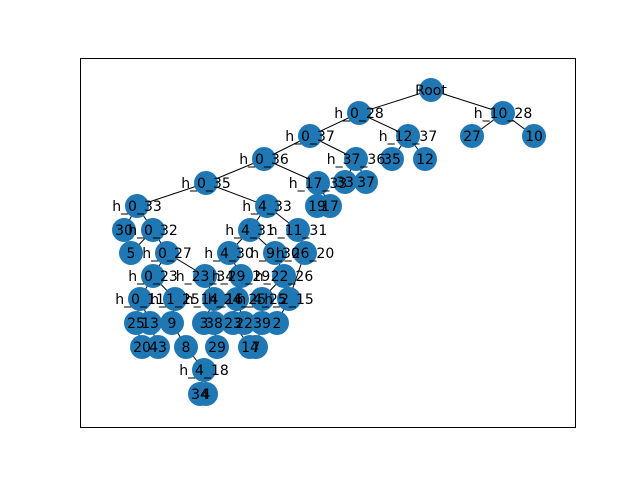 The height and width of the screenshot is (480, 640). What do you see at coordinates (356, 160) in the screenshot?
I see `node-label-h-37-36: h_37_36` at bounding box center [356, 160].